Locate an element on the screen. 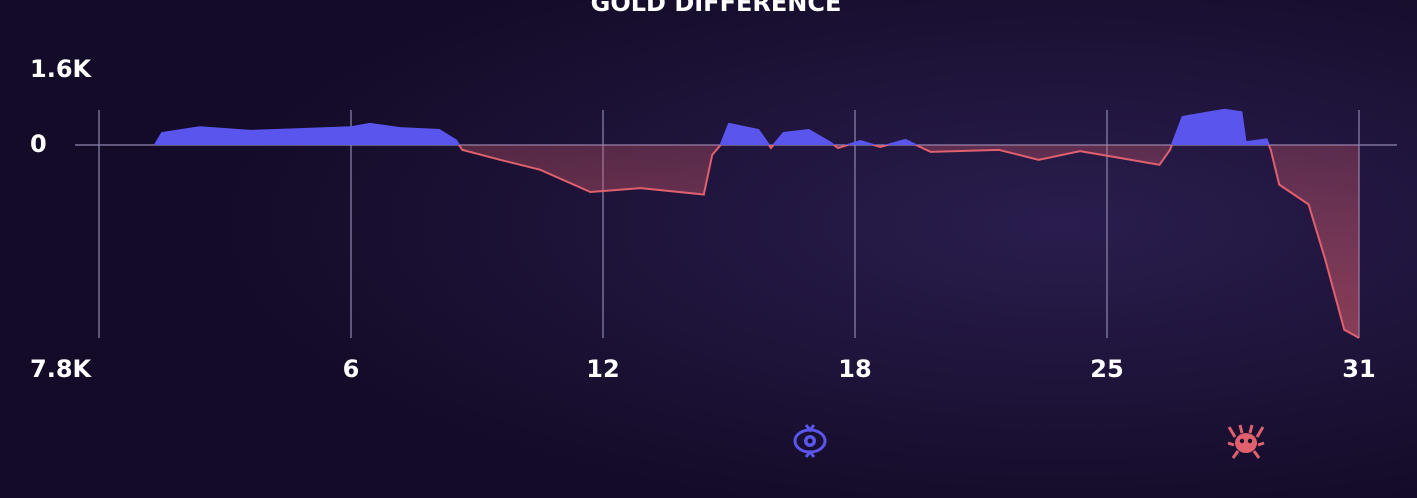  positive-line is located at coordinates (712, 126).